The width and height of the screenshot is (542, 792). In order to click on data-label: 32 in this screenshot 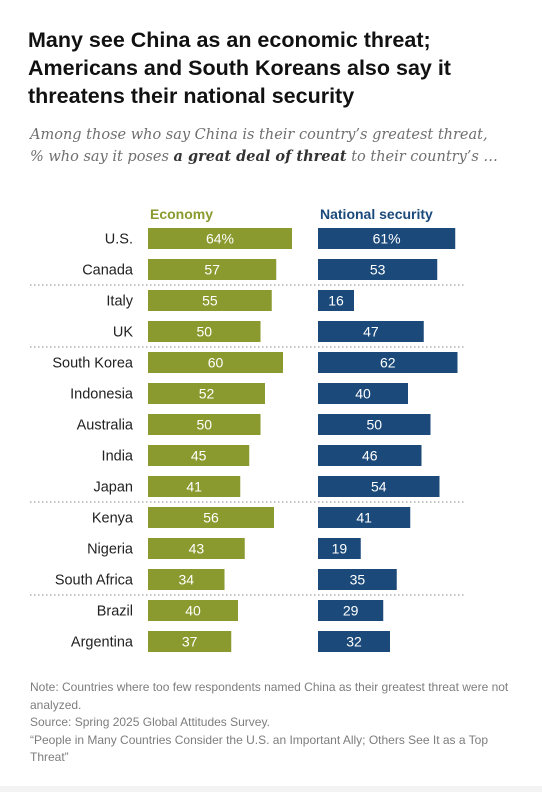, I will do `click(354, 642)`.